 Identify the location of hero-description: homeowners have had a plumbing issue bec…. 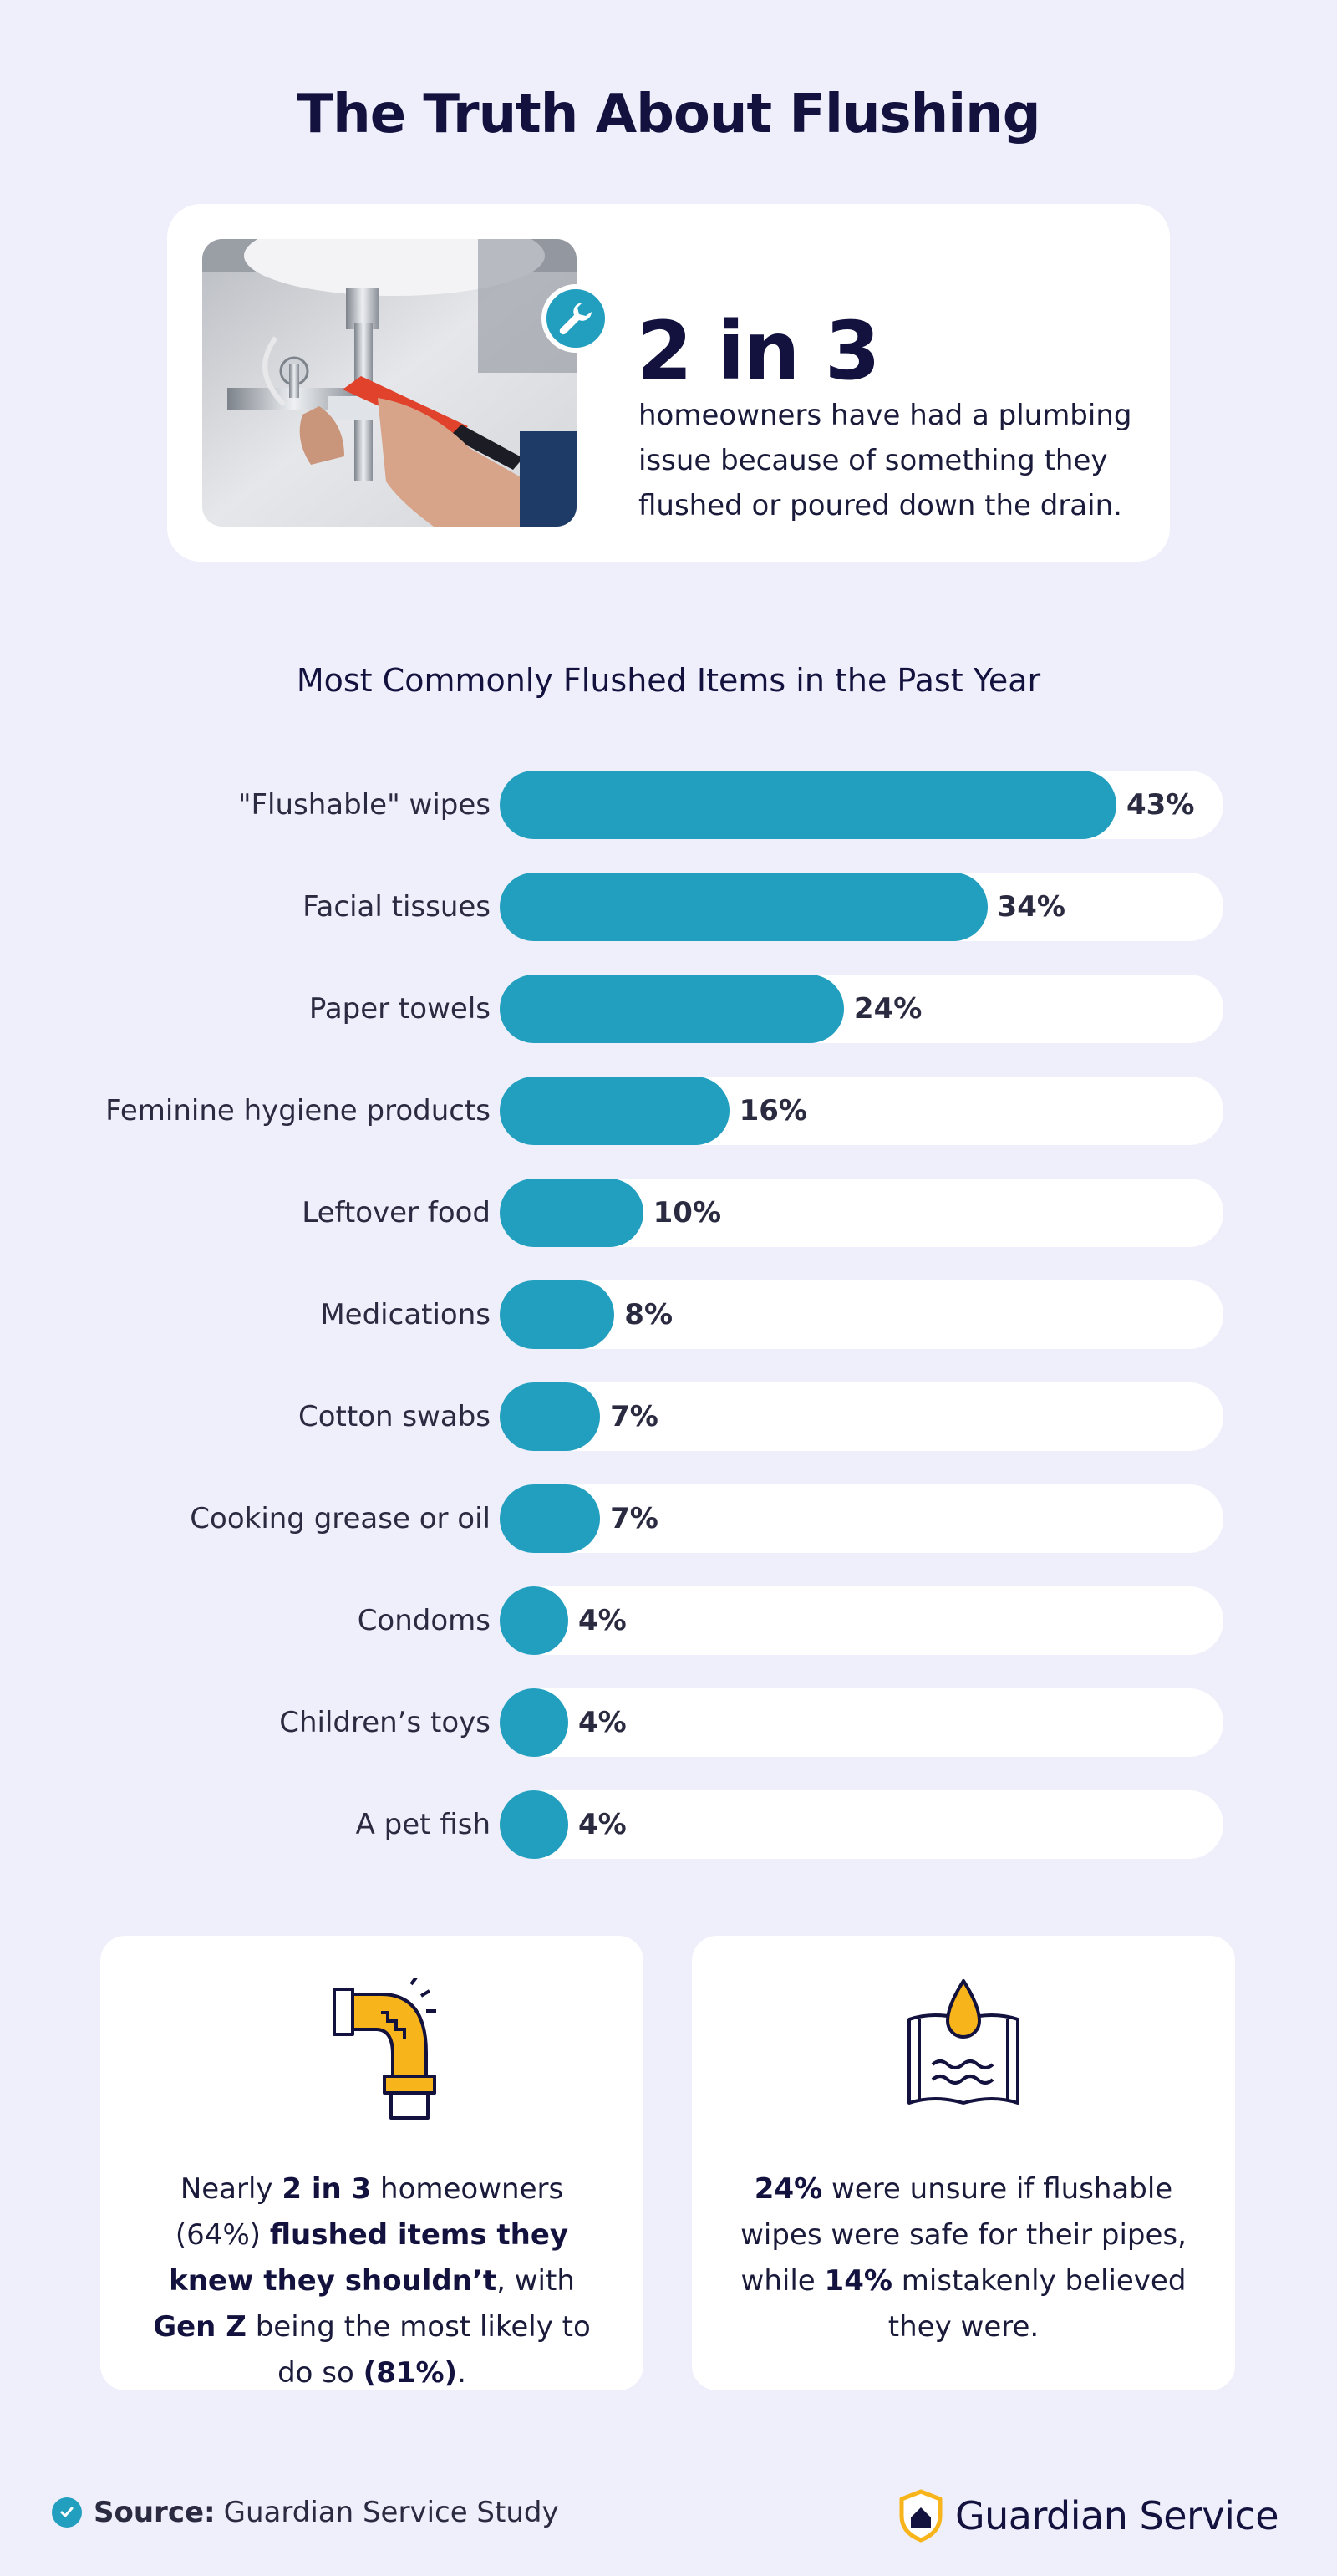
(885, 460).